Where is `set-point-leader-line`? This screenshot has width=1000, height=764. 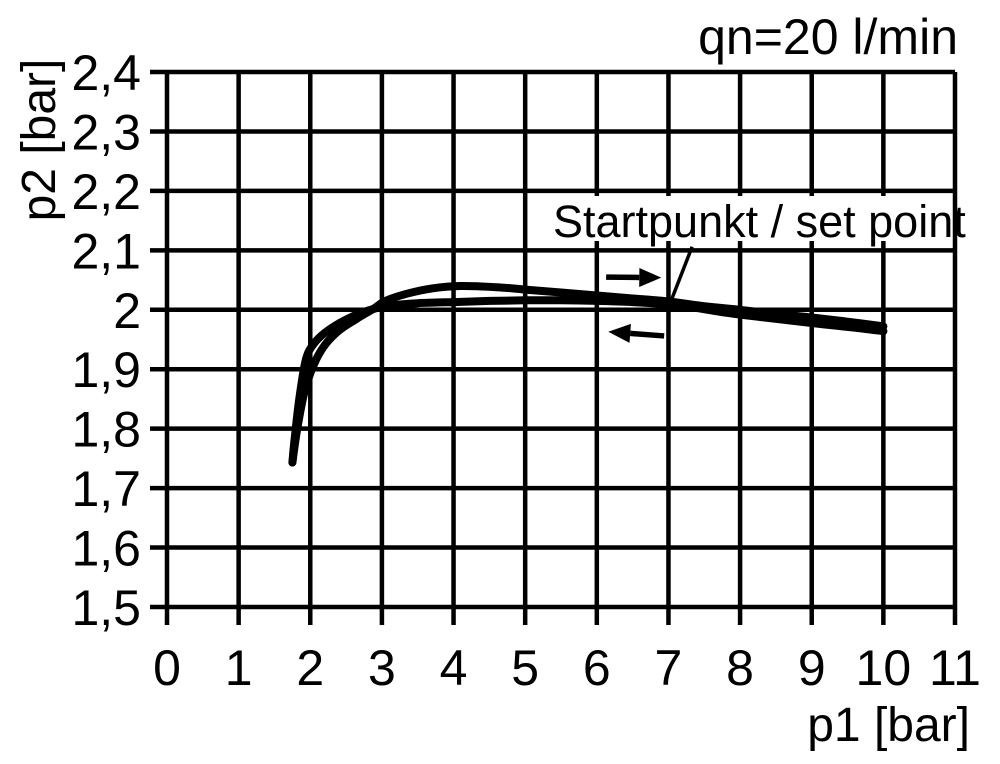 set-point-leader-line is located at coordinates (681, 273).